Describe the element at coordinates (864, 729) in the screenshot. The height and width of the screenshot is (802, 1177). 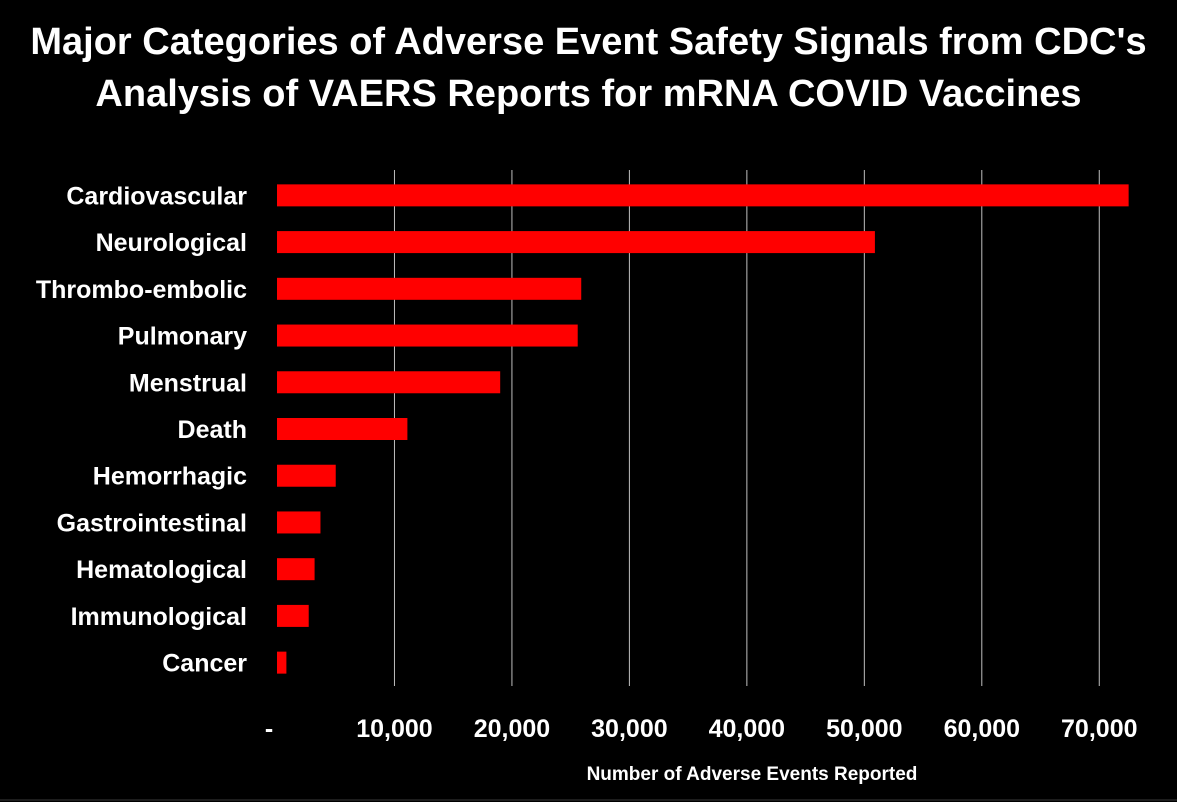
I see `x-tick-label: 50,000` at that location.